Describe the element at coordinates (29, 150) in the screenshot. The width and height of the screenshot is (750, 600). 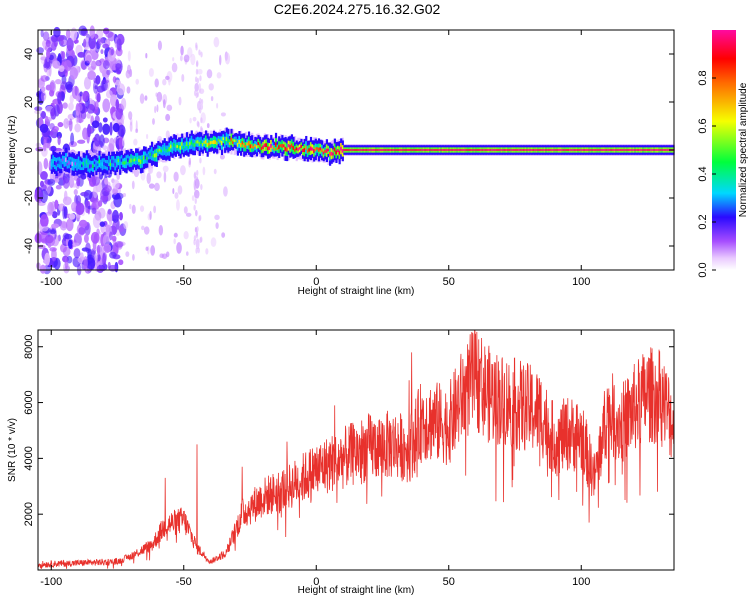
I see `spectrogram-y-tick-label: 0` at that location.